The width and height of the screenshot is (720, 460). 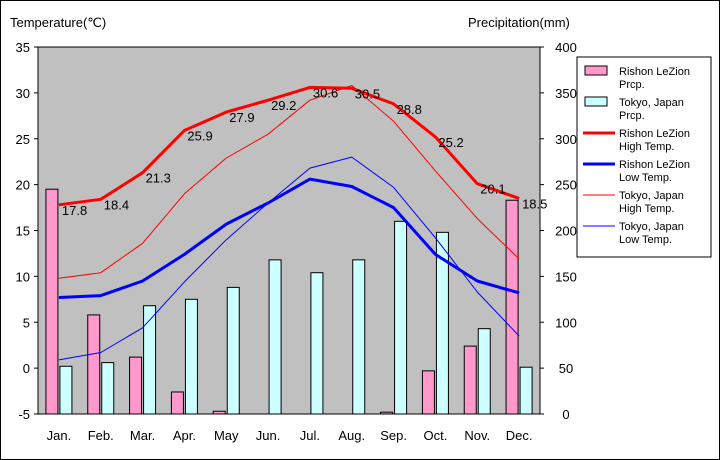 What do you see at coordinates (565, 414) in the screenshot?
I see `y-right-tick-label: 0` at bounding box center [565, 414].